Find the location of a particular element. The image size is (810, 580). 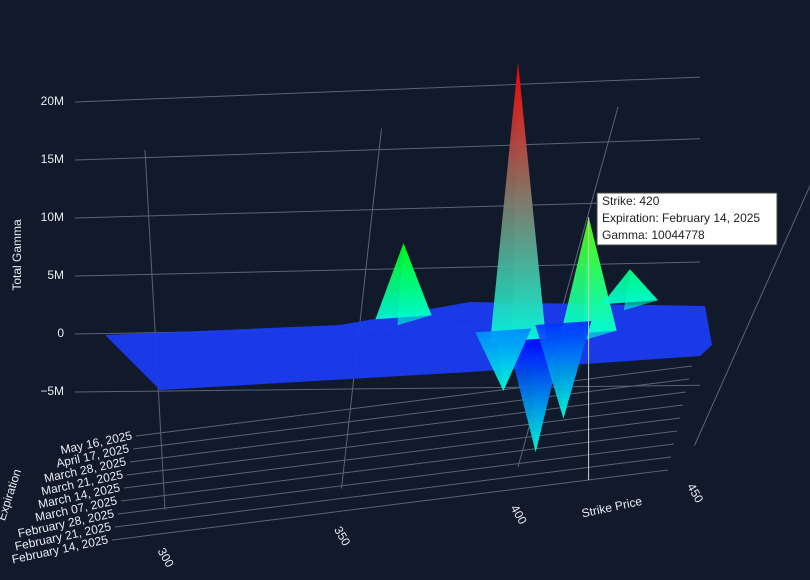

z-tick-label: −5M is located at coordinates (52, 391).